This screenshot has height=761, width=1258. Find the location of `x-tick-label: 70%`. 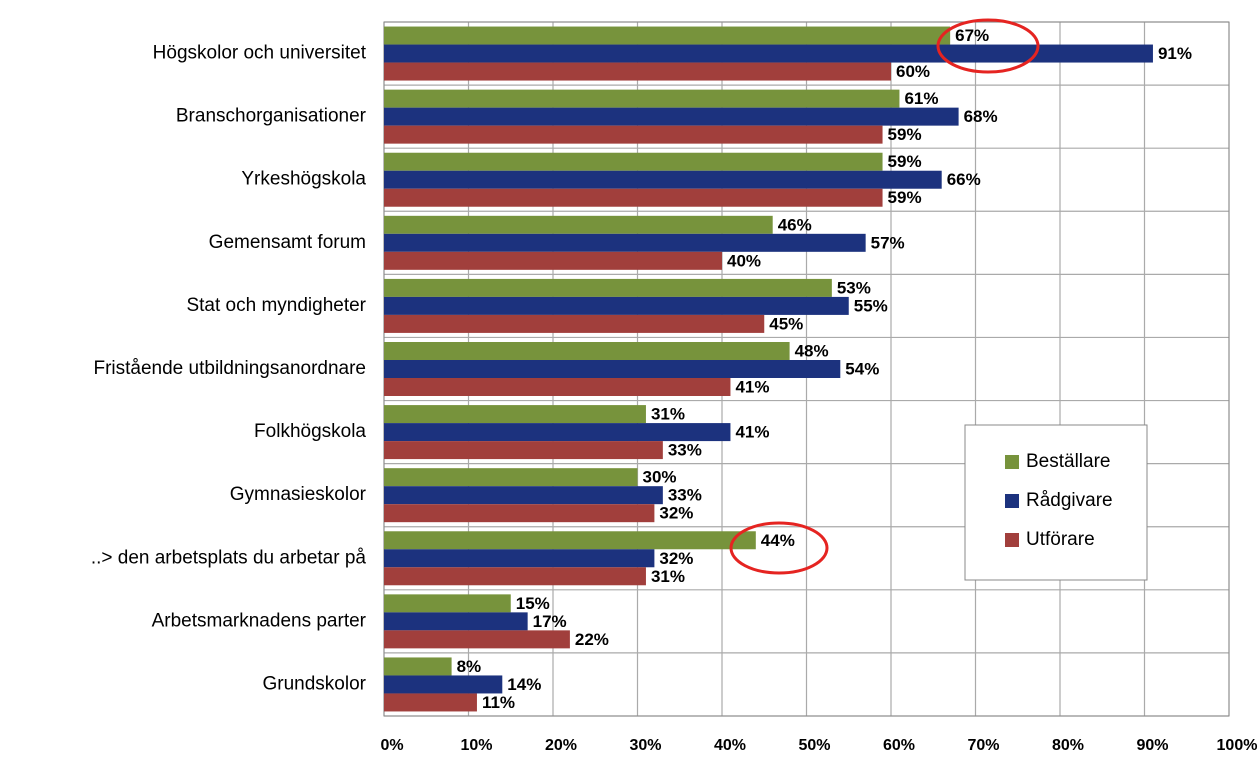

x-tick-label: 70% is located at coordinates (983, 745).